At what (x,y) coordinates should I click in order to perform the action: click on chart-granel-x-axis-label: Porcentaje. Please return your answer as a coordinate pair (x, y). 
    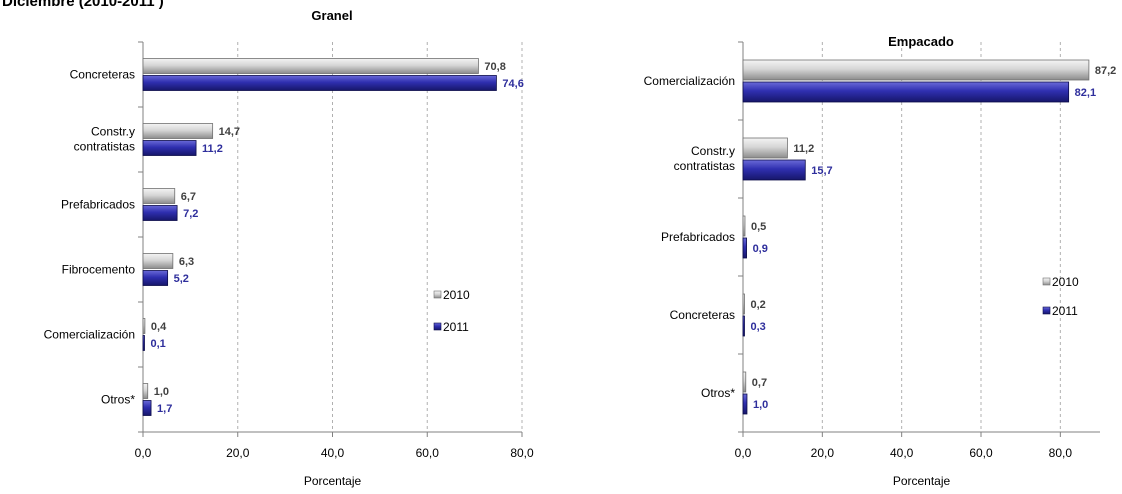
    Looking at the image, I should click on (333, 481).